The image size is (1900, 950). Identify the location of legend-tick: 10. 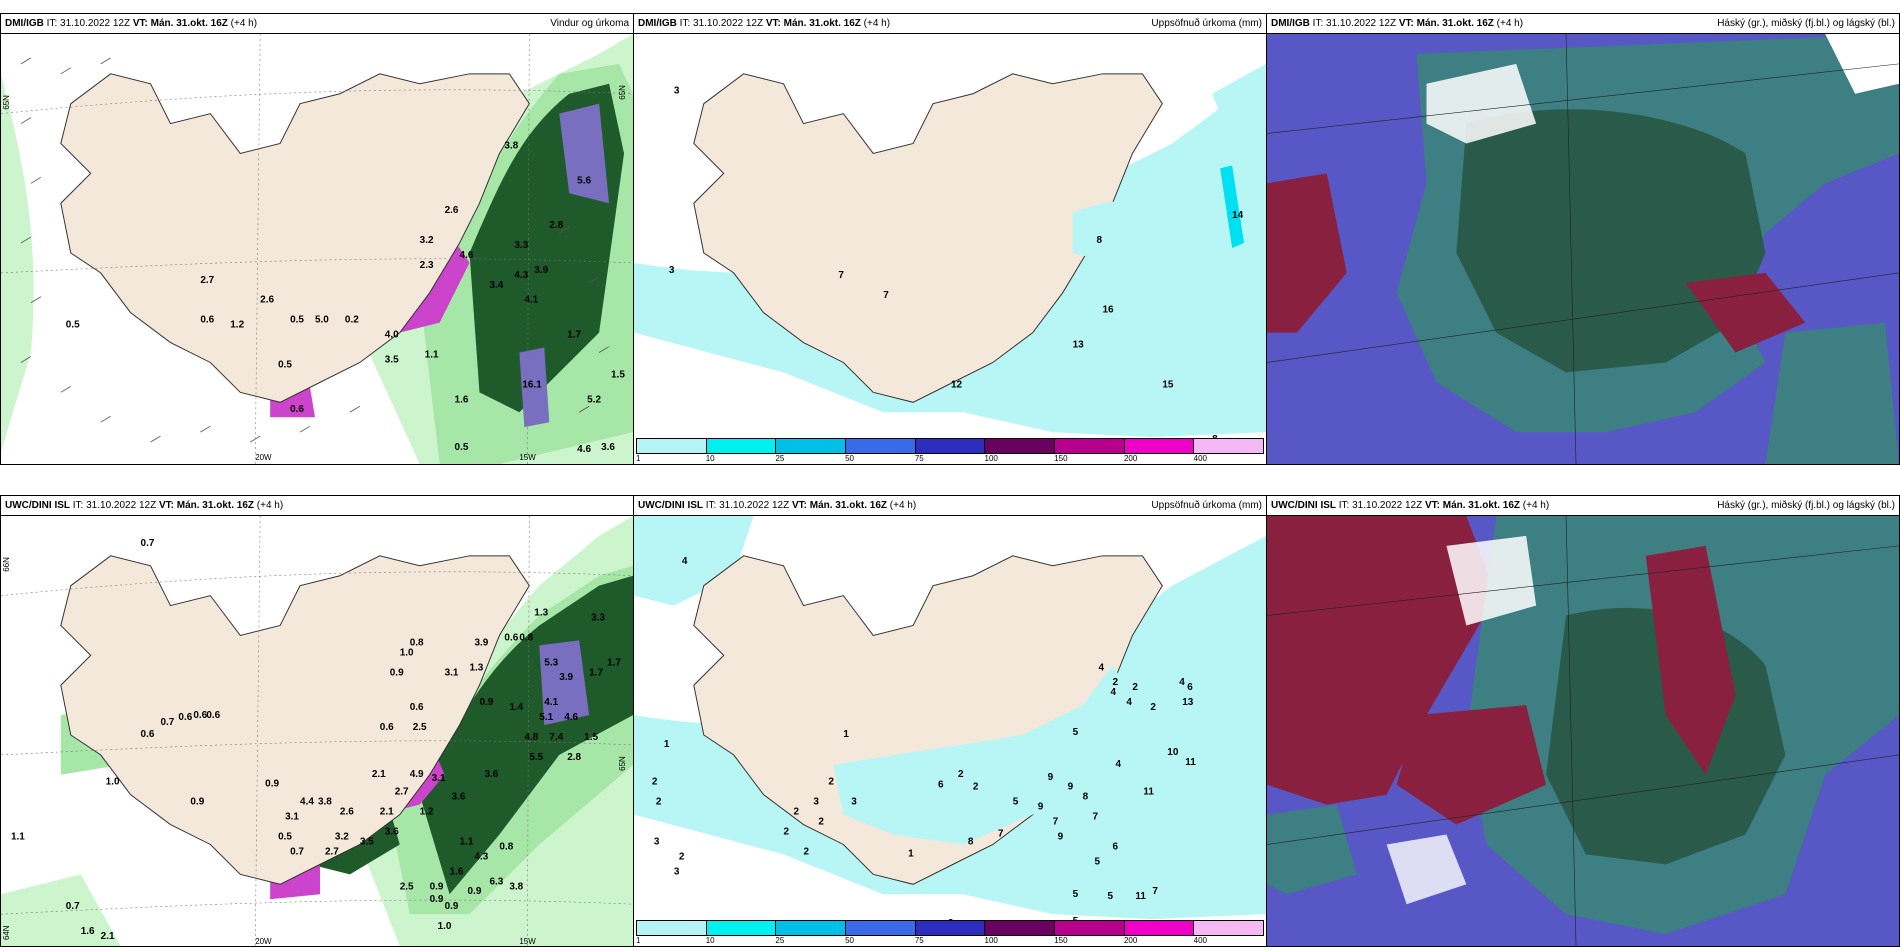
(710, 458).